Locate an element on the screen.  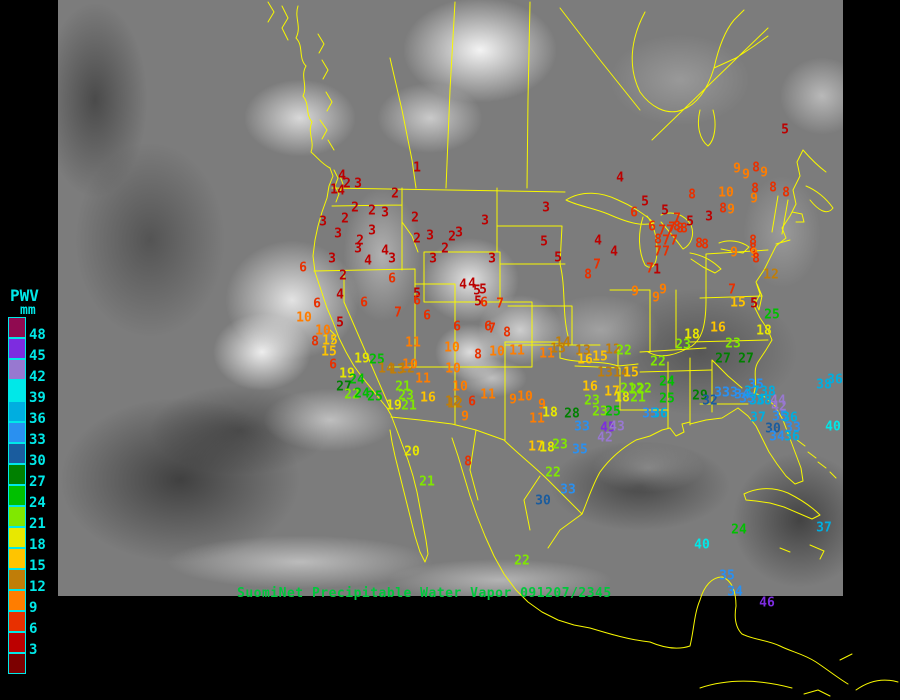
station-value: 14 is located at coordinates (621, 373).